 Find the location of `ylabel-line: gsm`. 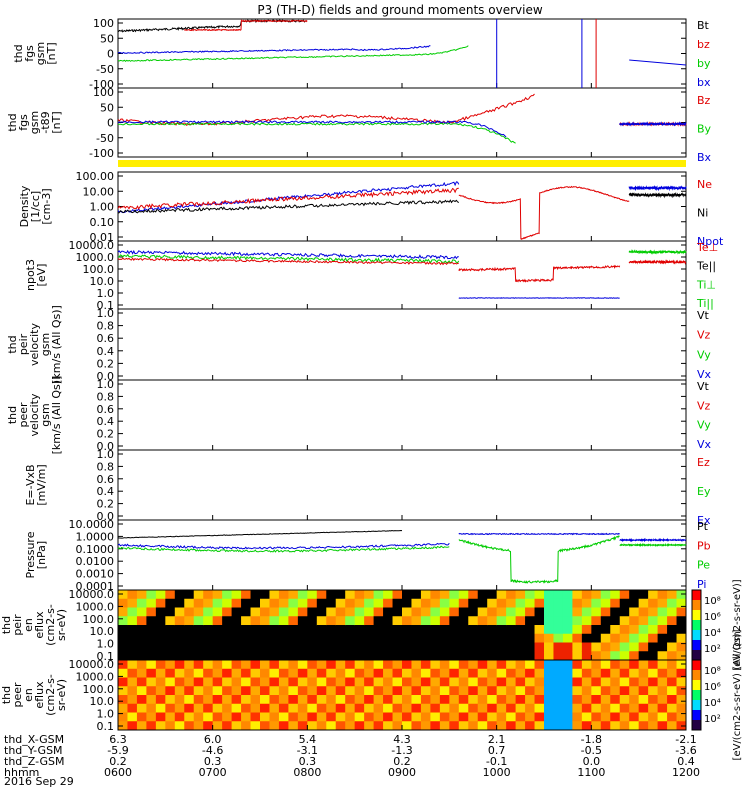

ylabel-line: gsm is located at coordinates (40, 53).